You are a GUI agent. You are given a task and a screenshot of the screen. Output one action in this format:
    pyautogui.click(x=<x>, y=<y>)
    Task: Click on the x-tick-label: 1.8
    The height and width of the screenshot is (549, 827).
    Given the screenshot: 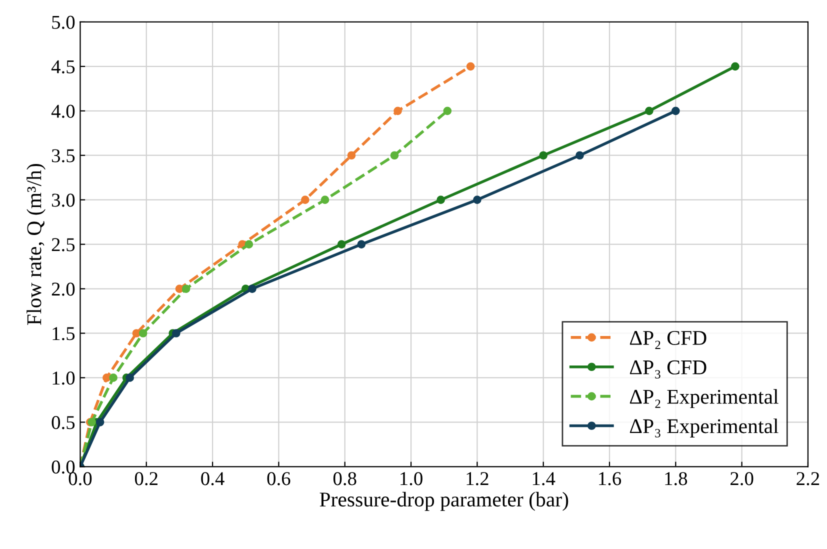 What is the action you would take?
    pyautogui.click(x=676, y=479)
    